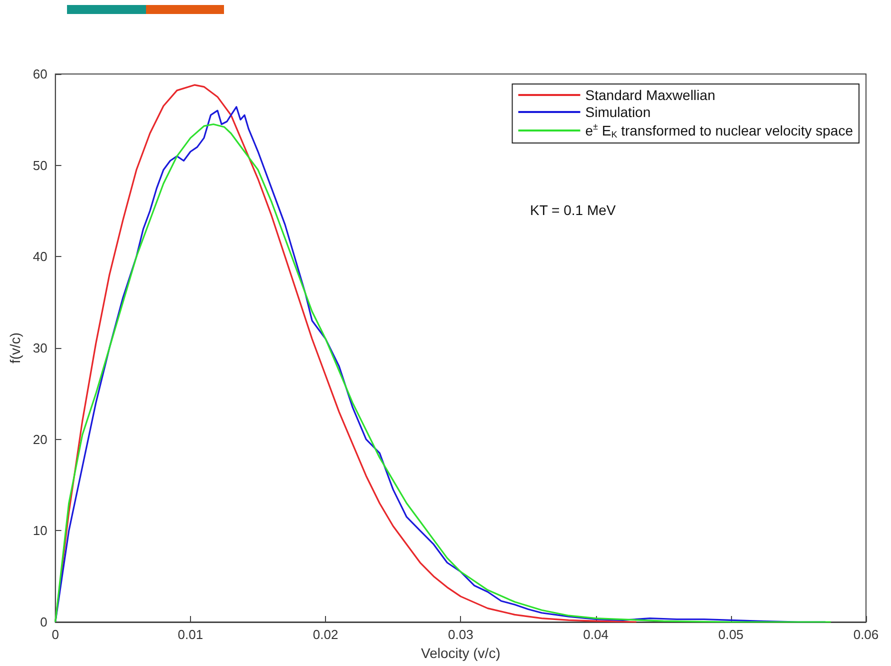 The image size is (891, 666). What do you see at coordinates (40, 530) in the screenshot?
I see `y-tick-label: 10` at bounding box center [40, 530].